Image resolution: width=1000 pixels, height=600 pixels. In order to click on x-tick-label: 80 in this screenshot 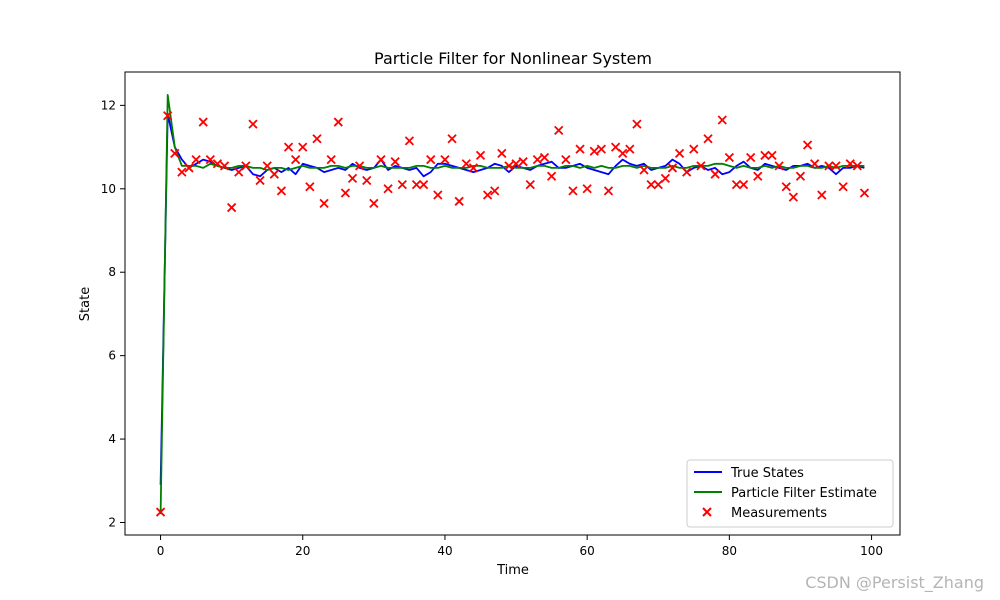, I will do `click(729, 551)`.